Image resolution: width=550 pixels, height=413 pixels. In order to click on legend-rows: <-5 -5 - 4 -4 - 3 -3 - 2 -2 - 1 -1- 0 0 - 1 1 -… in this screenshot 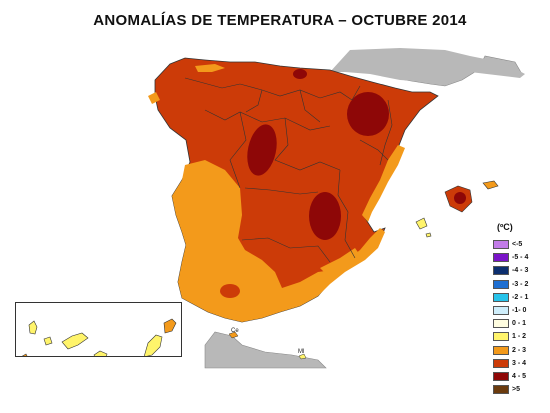, I will do `click(520, 317)`.